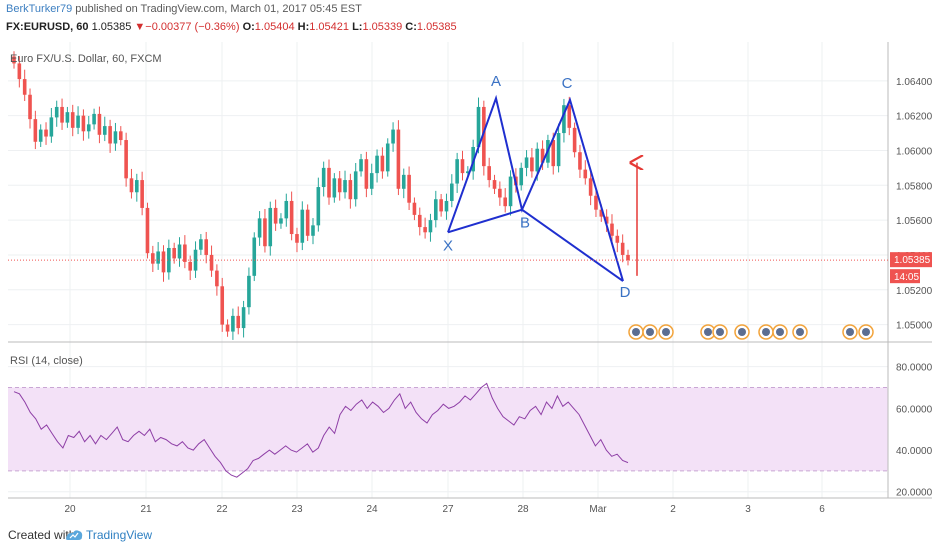 Image resolution: width=932 pixels, height=550 pixels. What do you see at coordinates (535, 188) in the screenshot?
I see `pattern-legs` at bounding box center [535, 188].